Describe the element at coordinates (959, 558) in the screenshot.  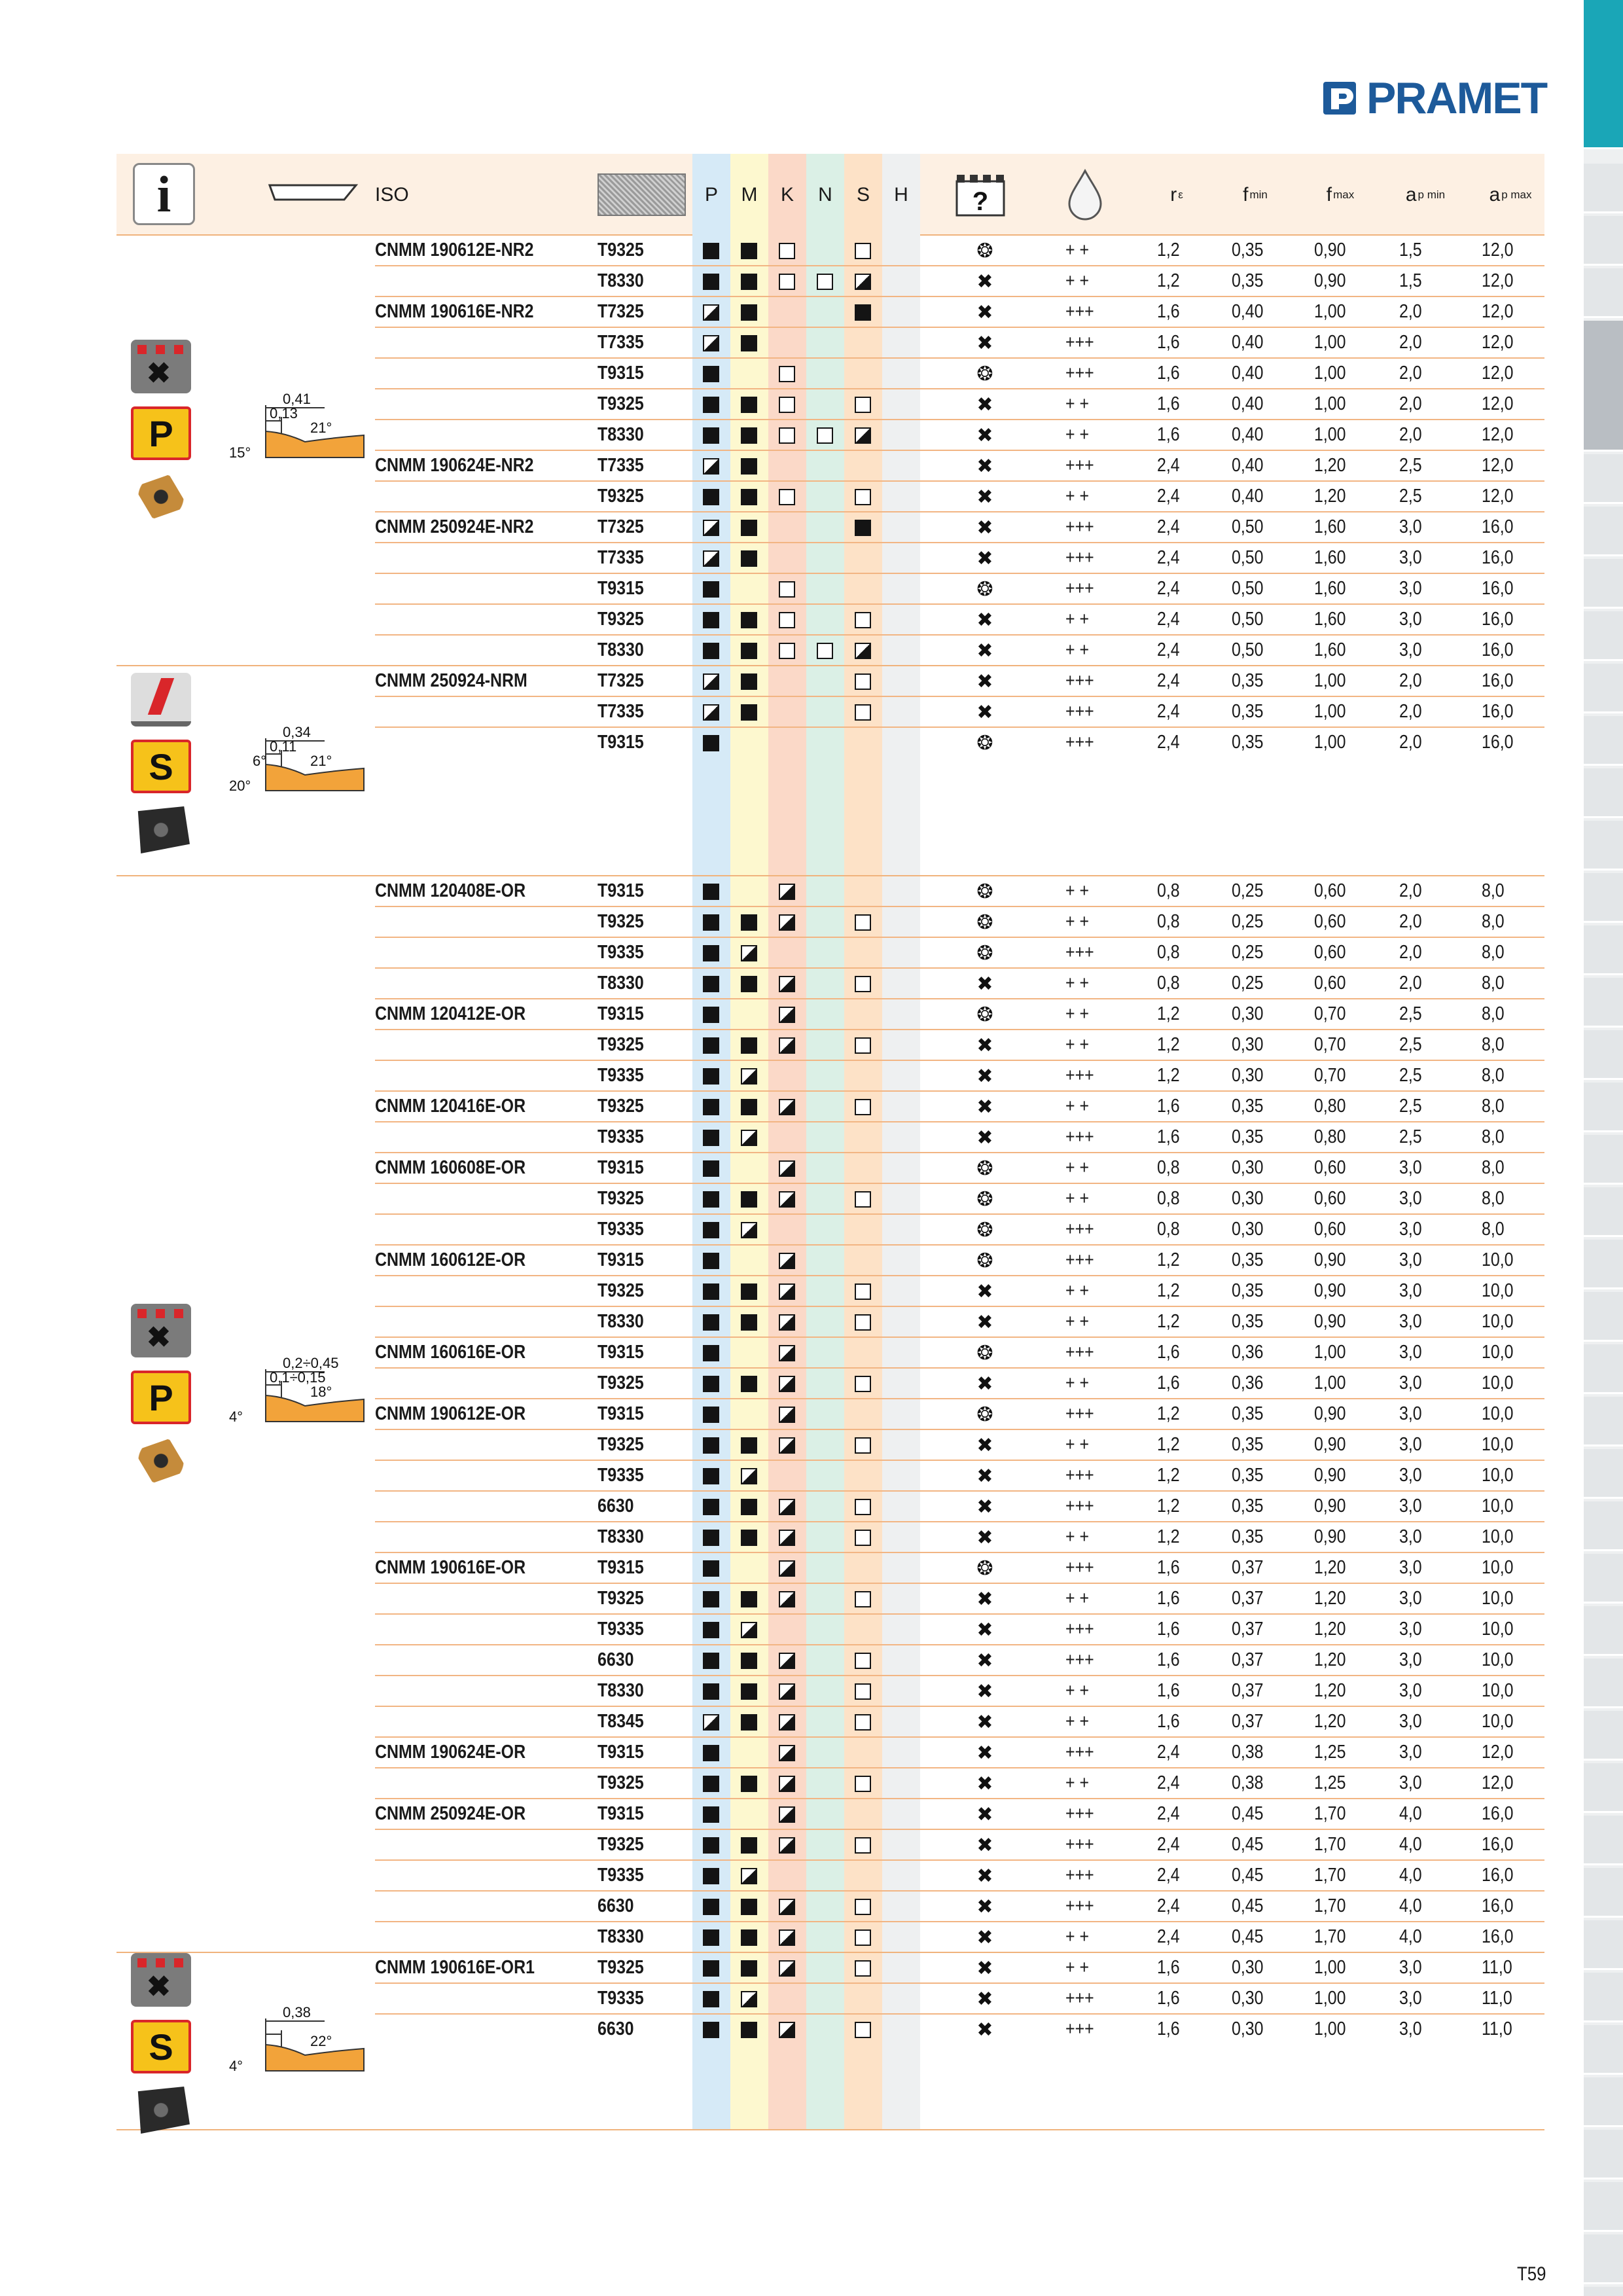
I see `table-row: T7335 ✖ +++ 2,4 0,50 1,60 3,0 16,0` at that location.